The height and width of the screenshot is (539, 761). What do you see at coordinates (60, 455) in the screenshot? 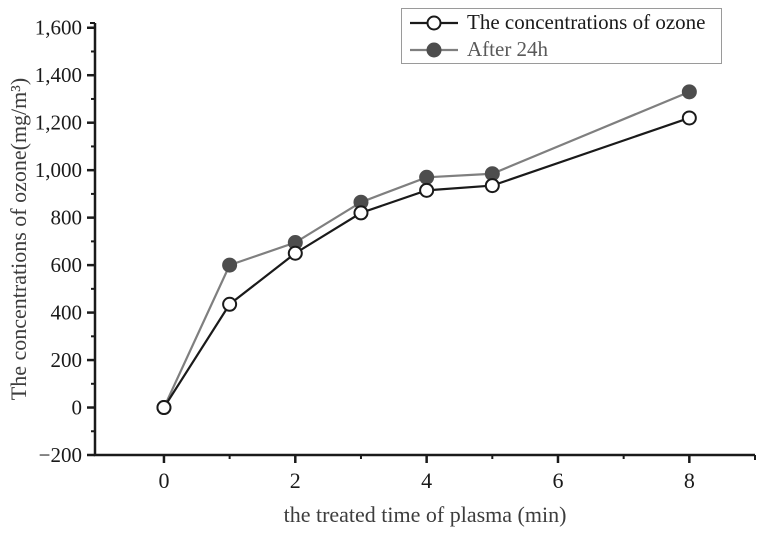
I see `y-tick-label: −200` at bounding box center [60, 455].